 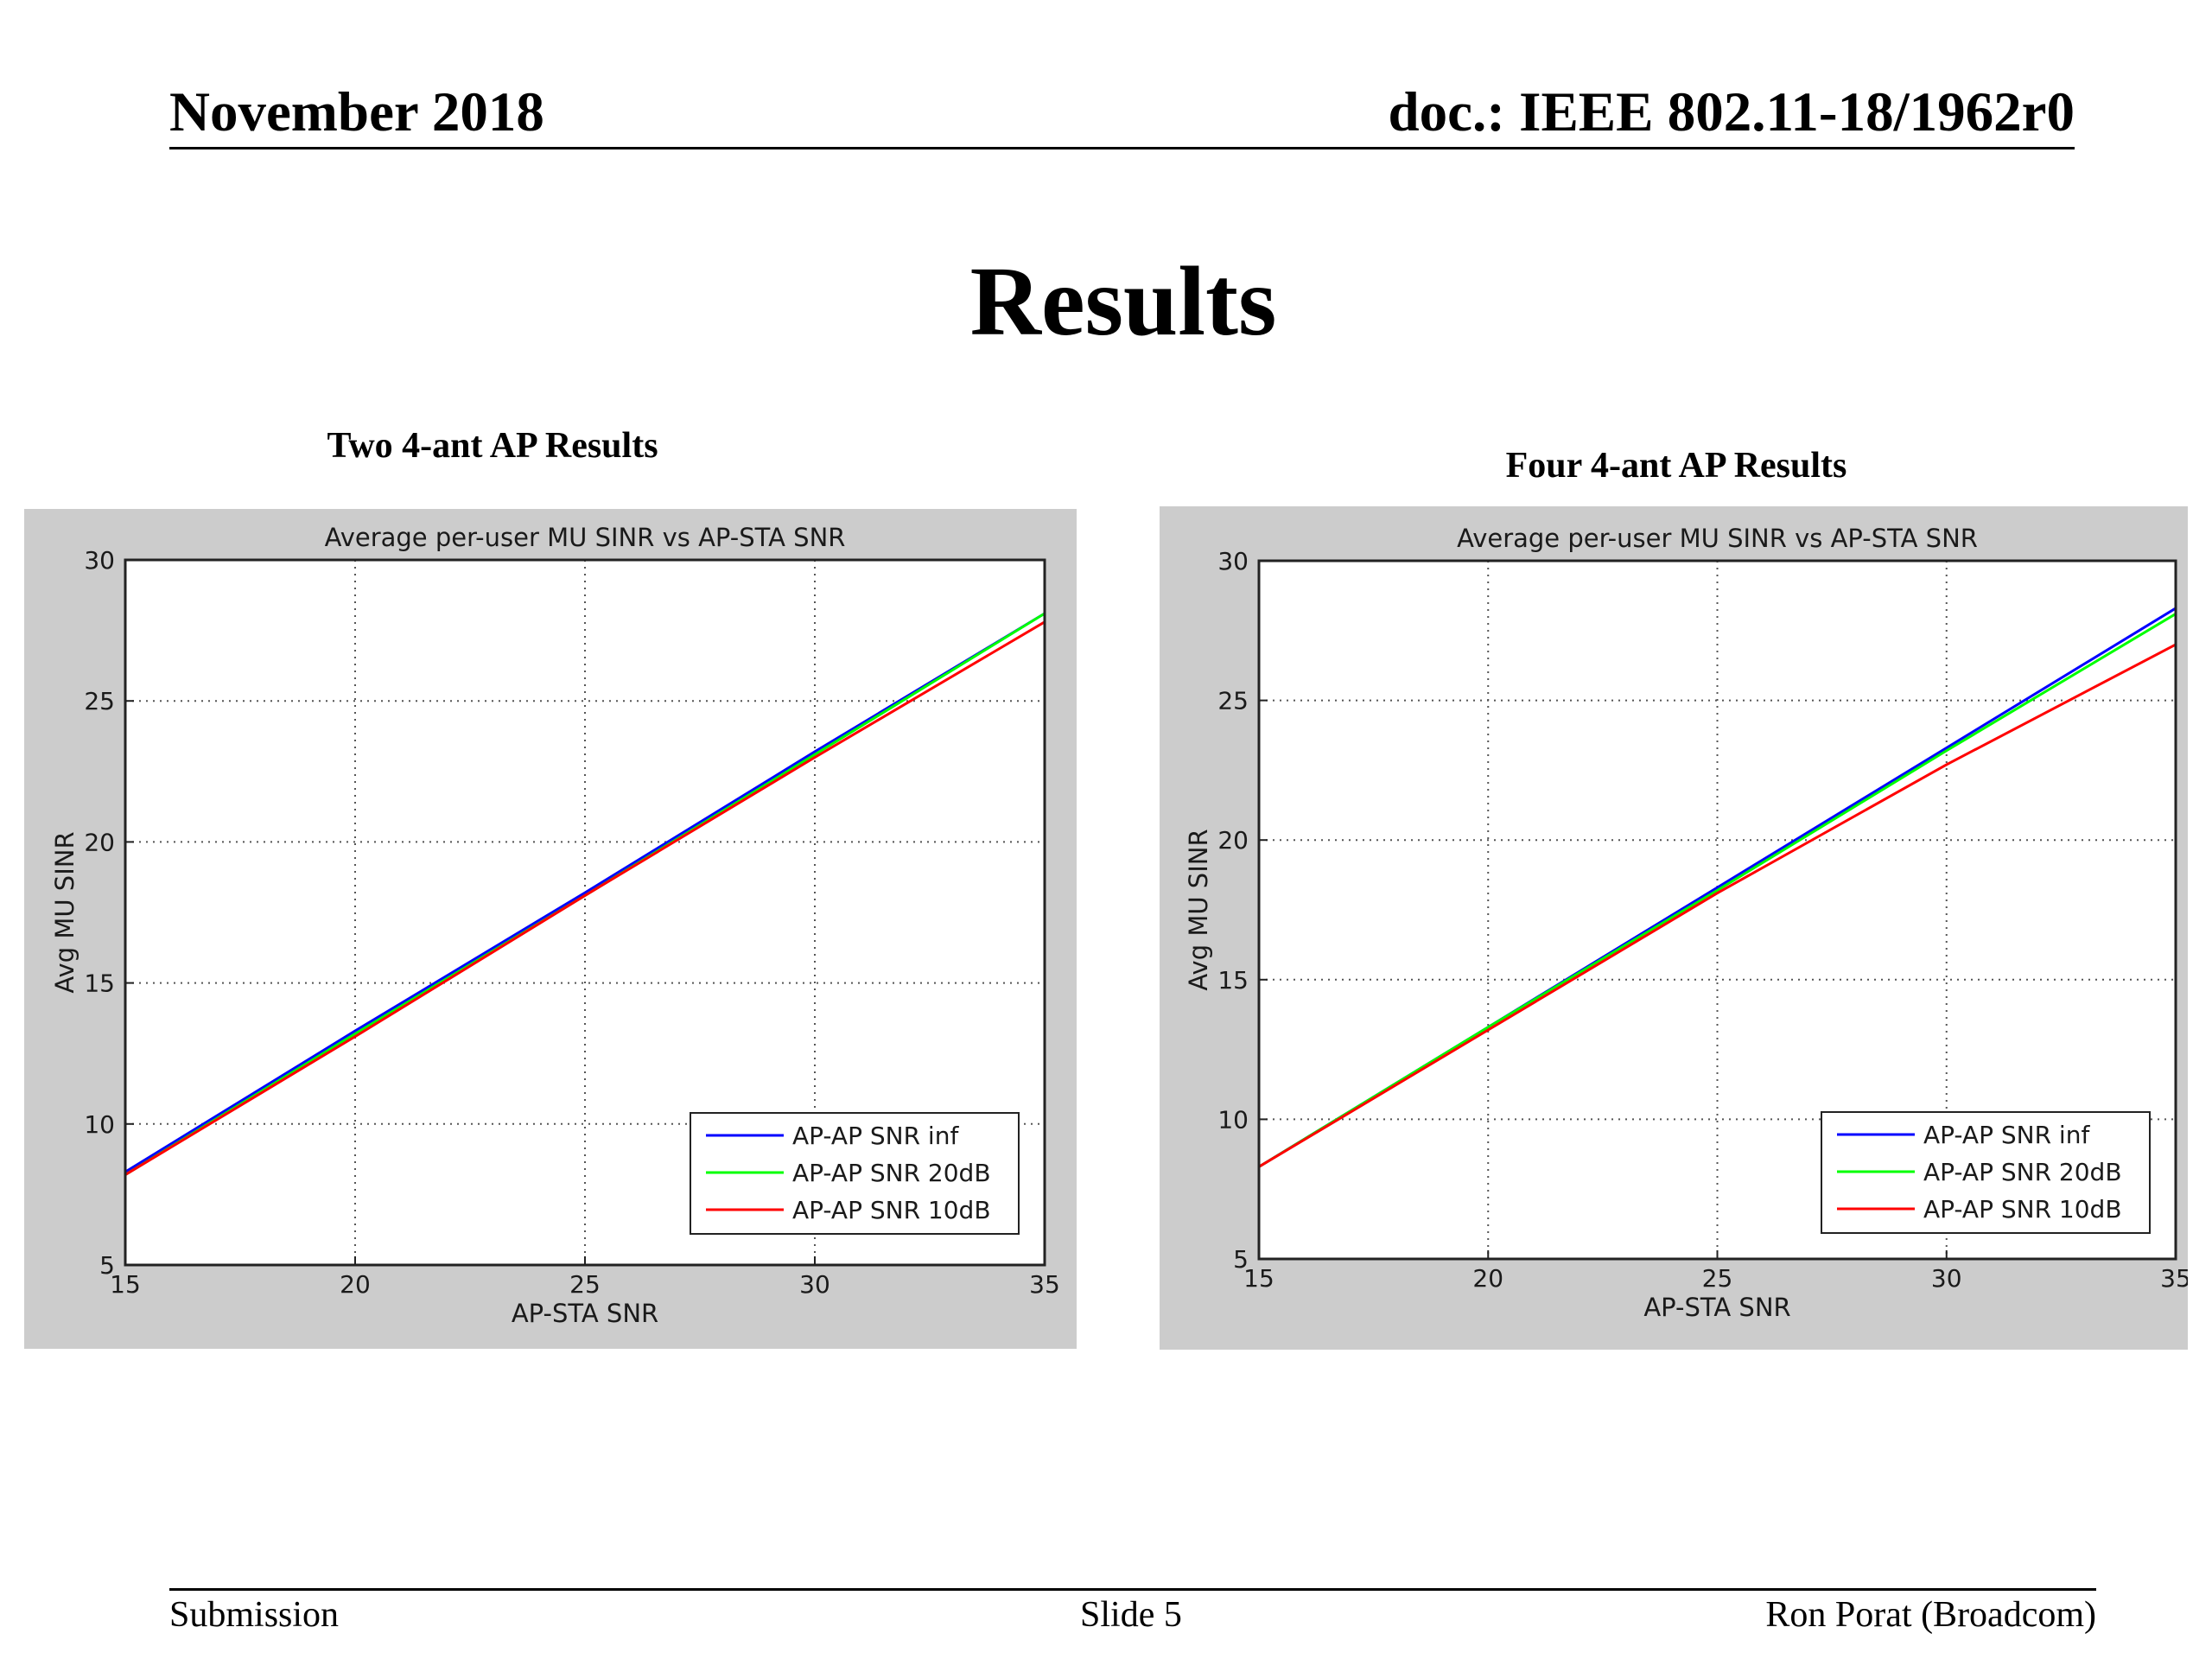 What do you see at coordinates (492, 446) in the screenshot?
I see `caption-two-ap: Two 4-ant AP Results` at bounding box center [492, 446].